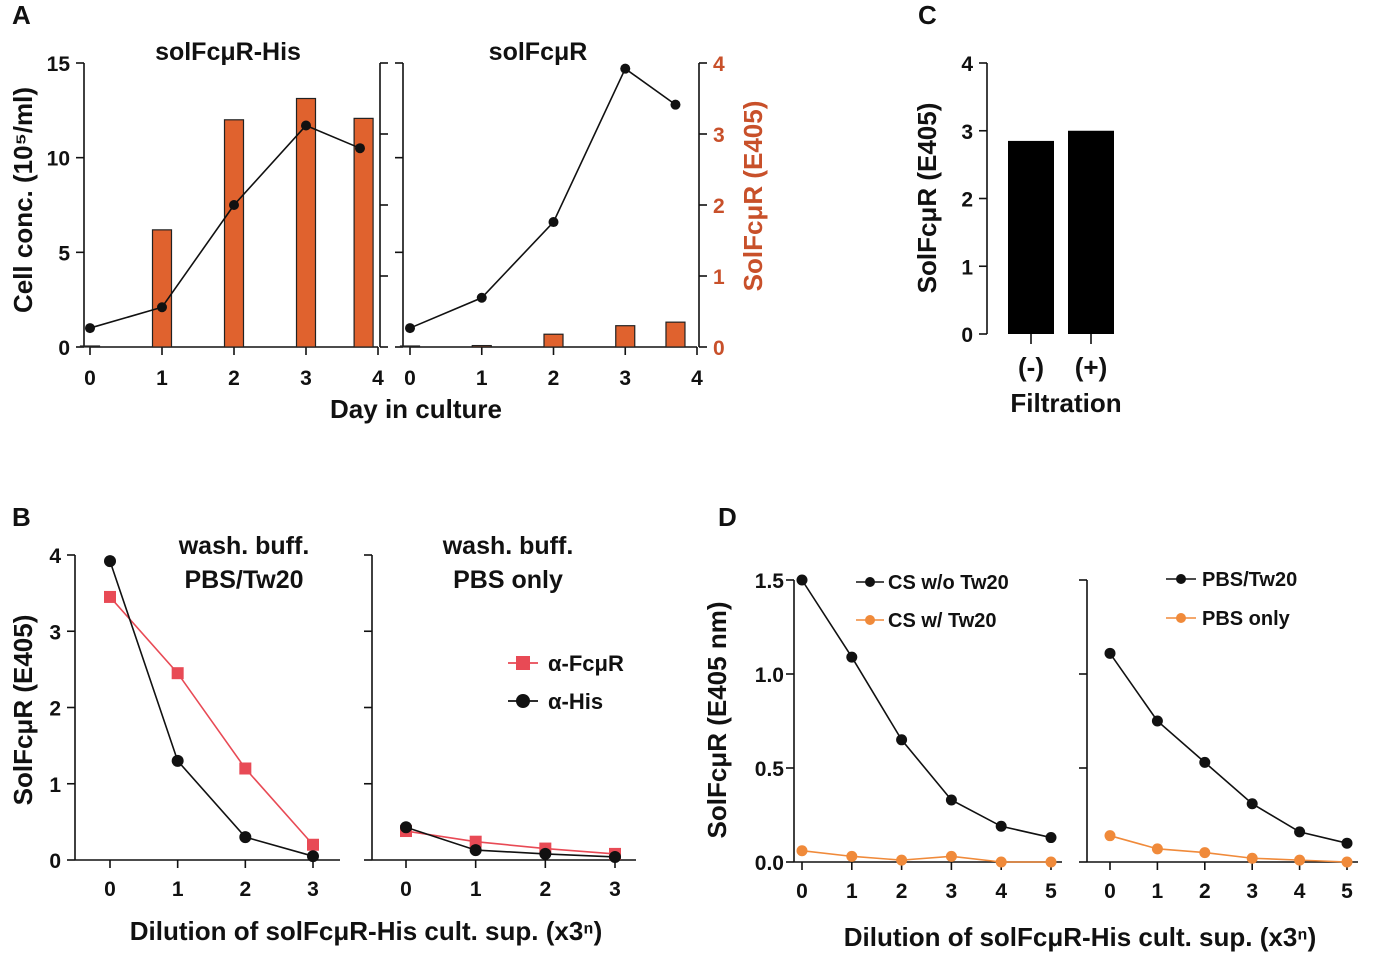 Image resolution: width=1383 pixels, height=963 pixels. Describe the element at coordinates (719, 348) in the screenshot. I see `panel-a-right-y-right-tick-label: 0` at that location.